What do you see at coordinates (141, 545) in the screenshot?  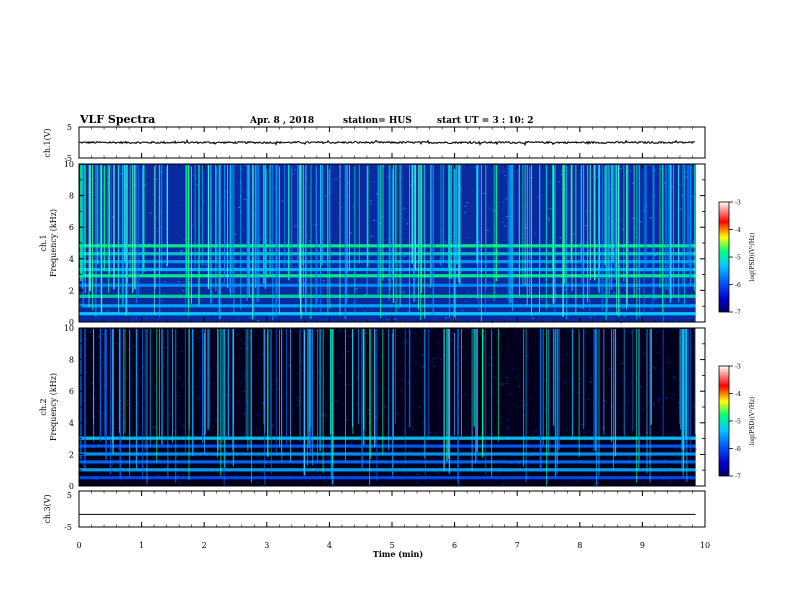 I see `time-tick-label: 1` at bounding box center [141, 545].